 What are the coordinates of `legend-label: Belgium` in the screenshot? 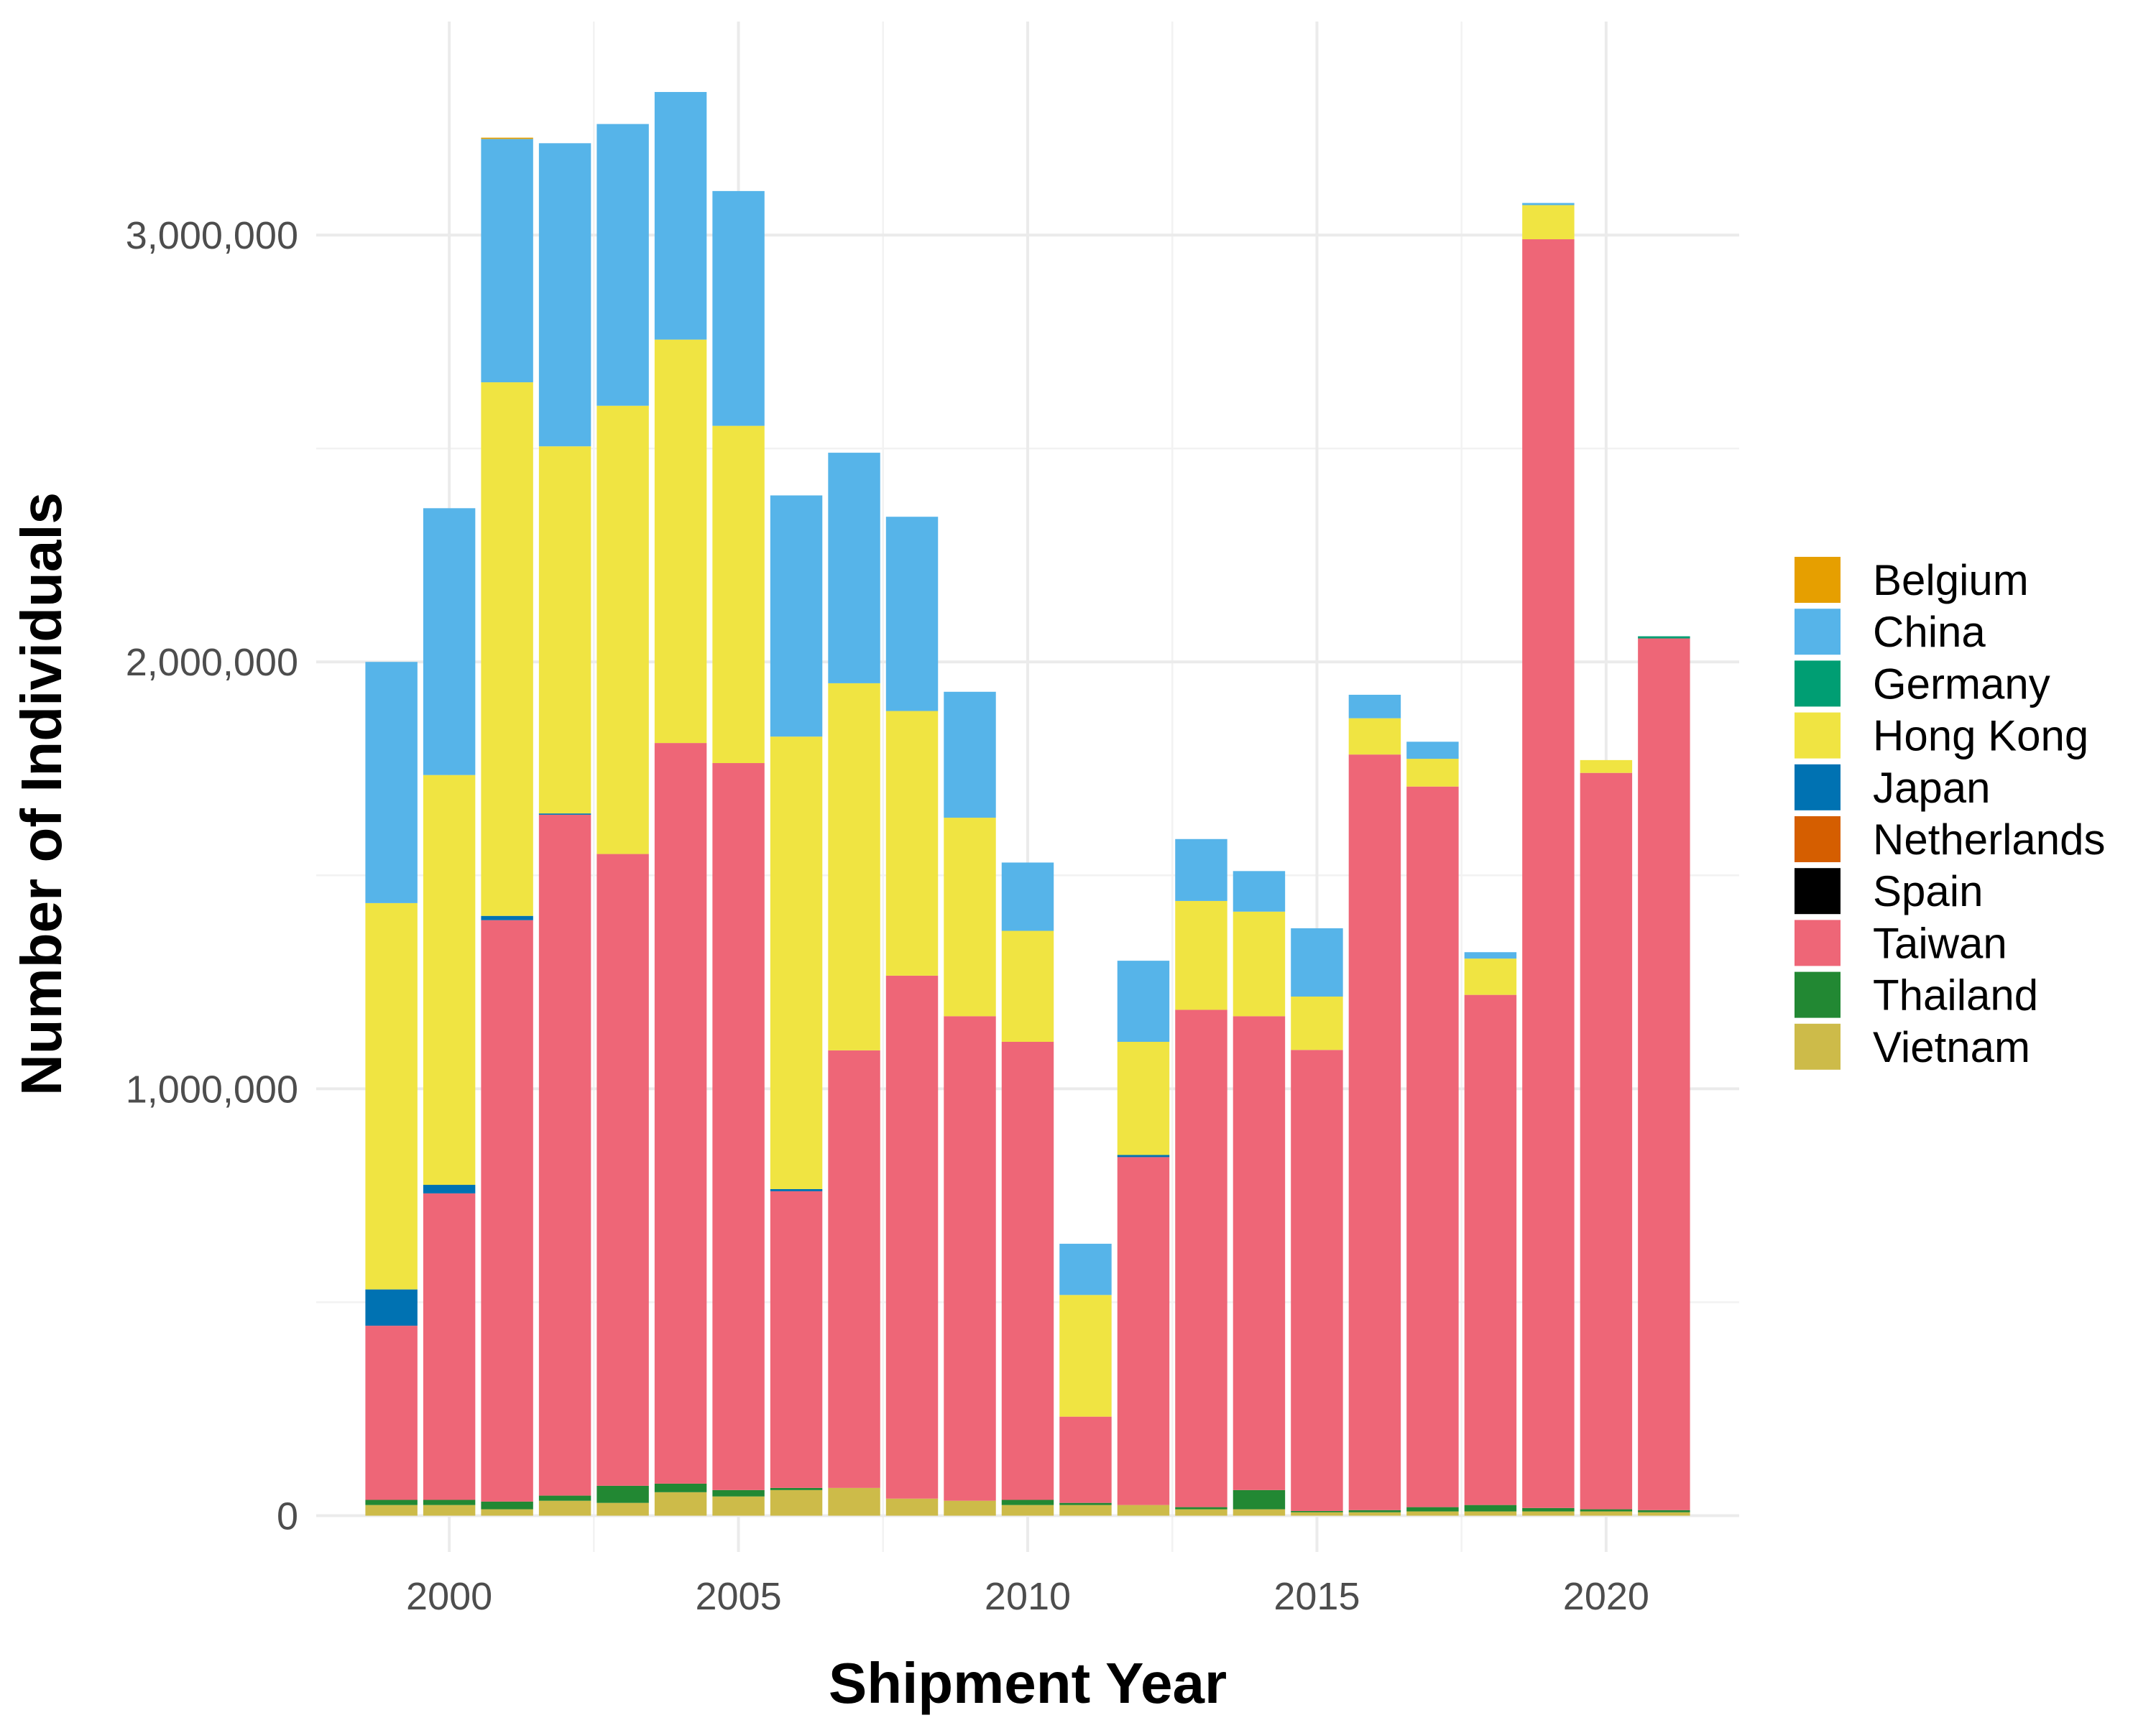 It's located at (1951, 580).